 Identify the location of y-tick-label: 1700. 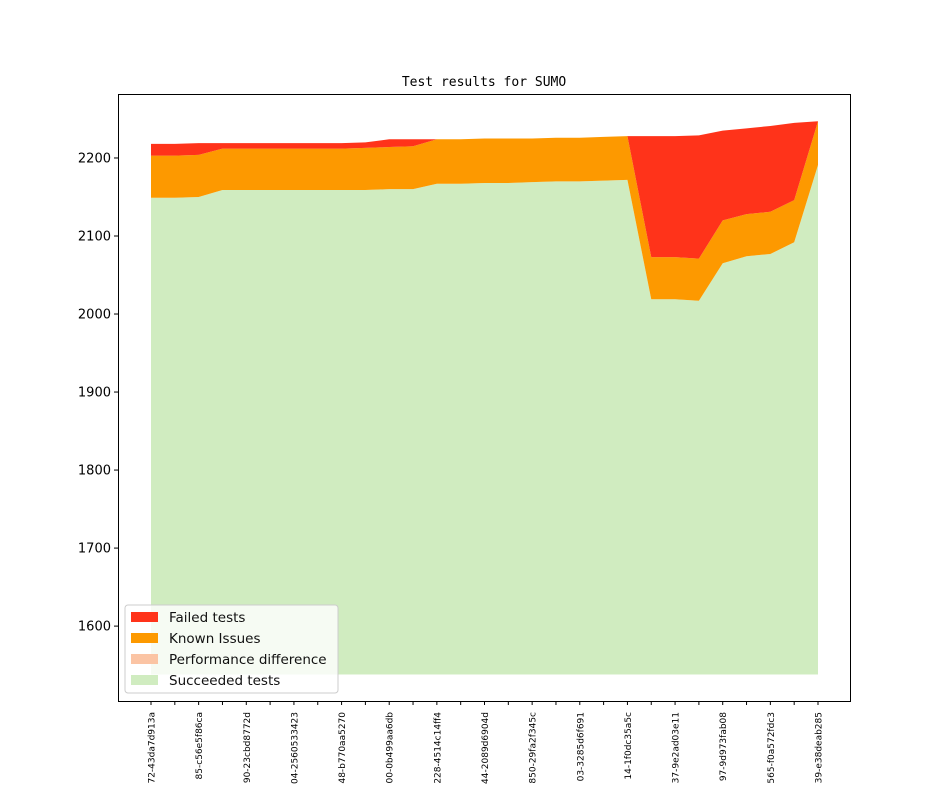
(94, 549).